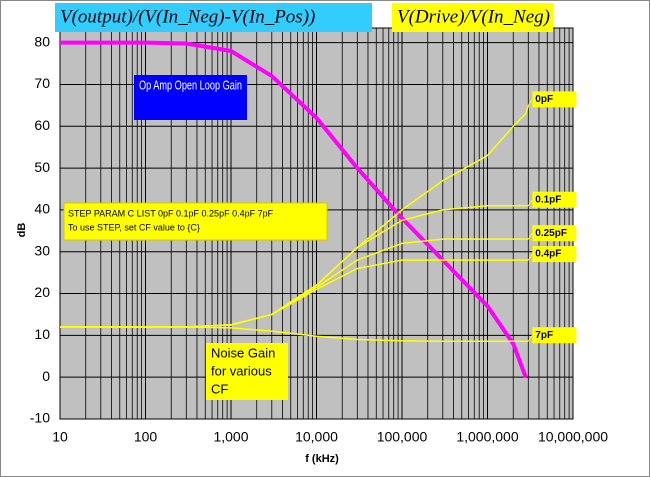  Describe the element at coordinates (294, 334) in the screenshot. I see `series-line` at that location.